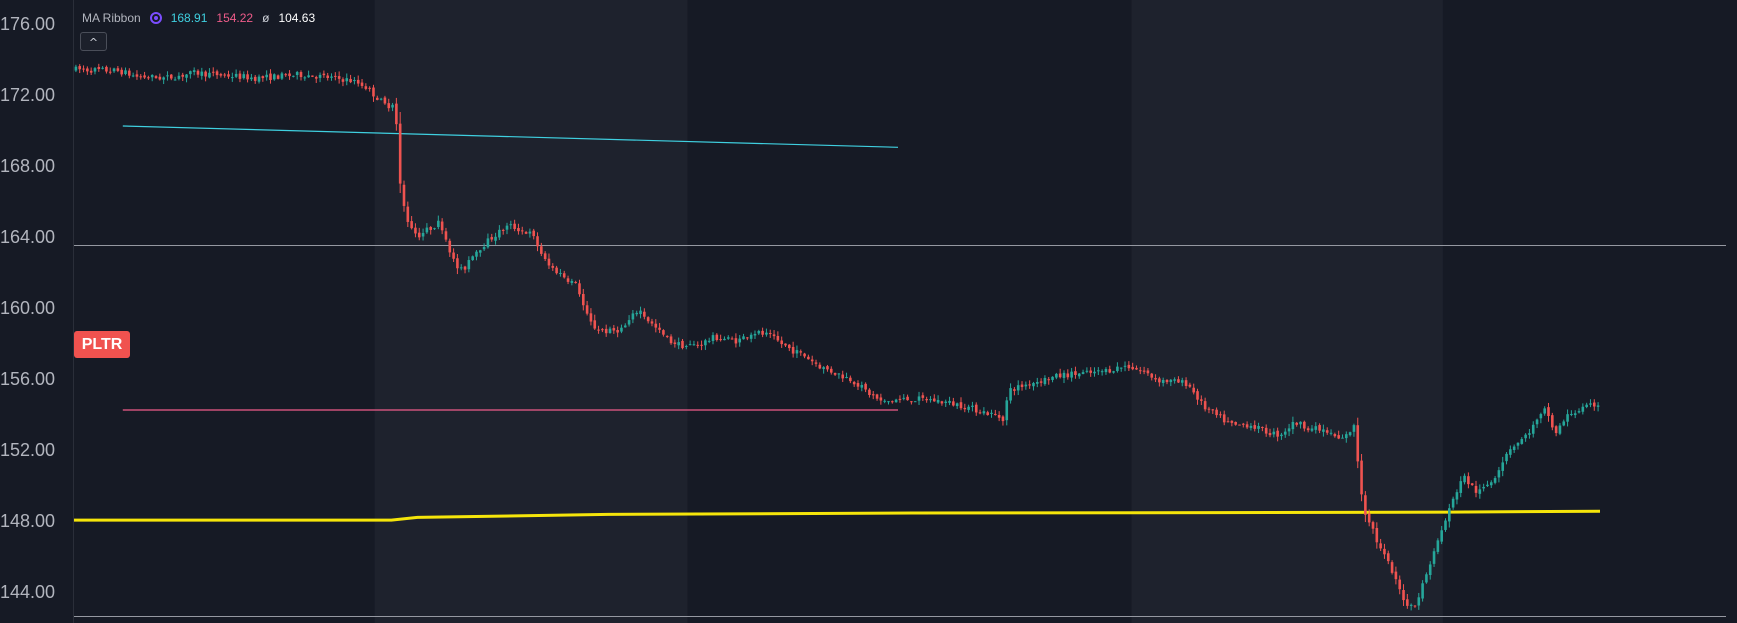 The height and width of the screenshot is (623, 1737). I want to click on price-tick-label: 152.00, so click(27, 450).